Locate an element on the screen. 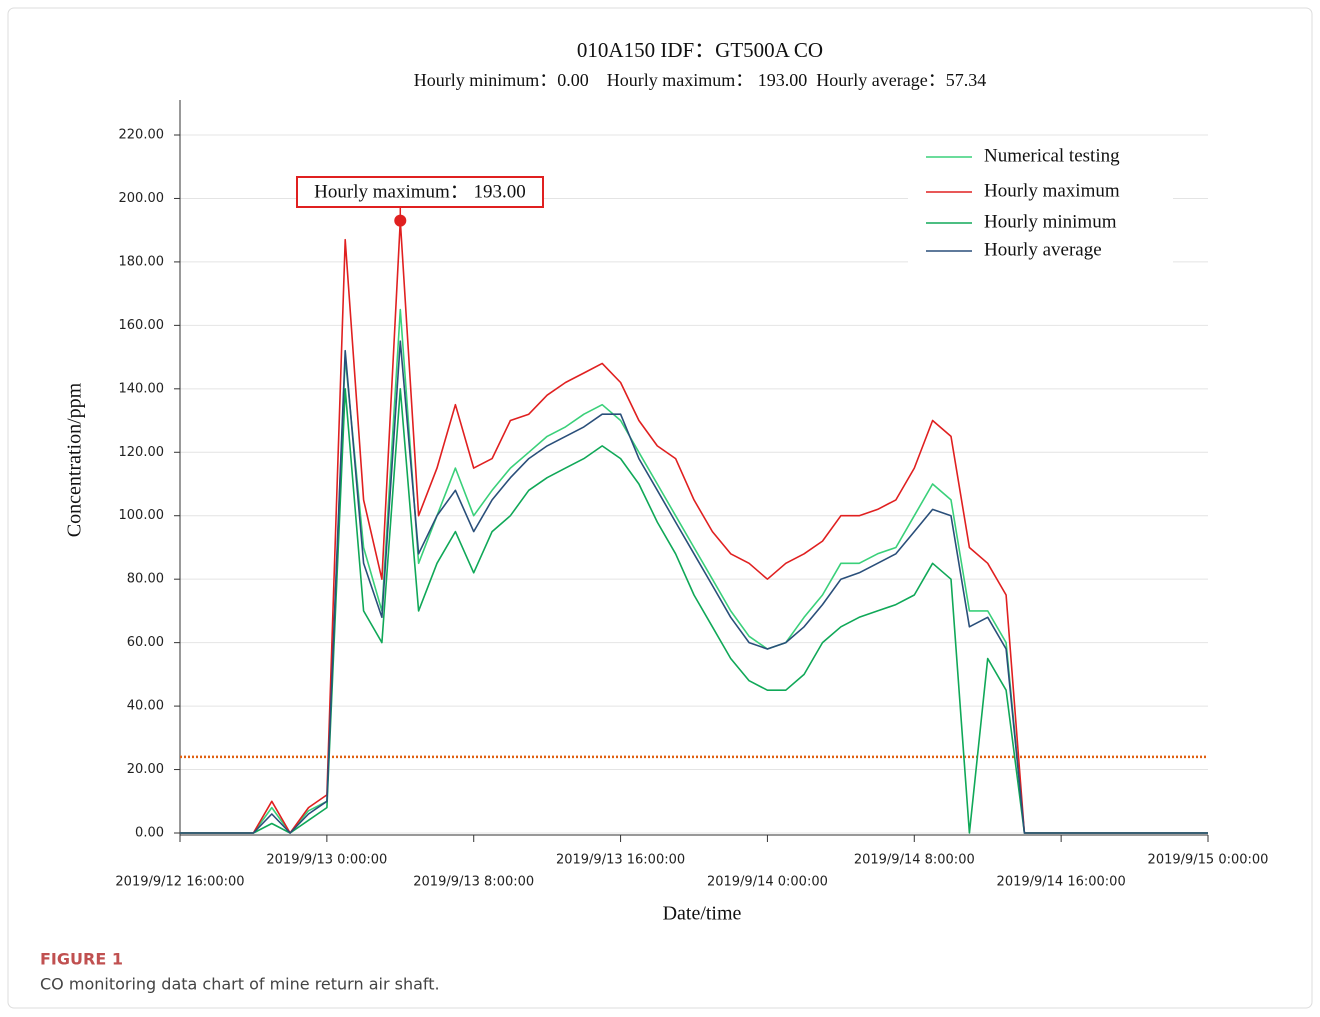 The image size is (1320, 1017). y-tick-label: 100.00 is located at coordinates (142, 515).